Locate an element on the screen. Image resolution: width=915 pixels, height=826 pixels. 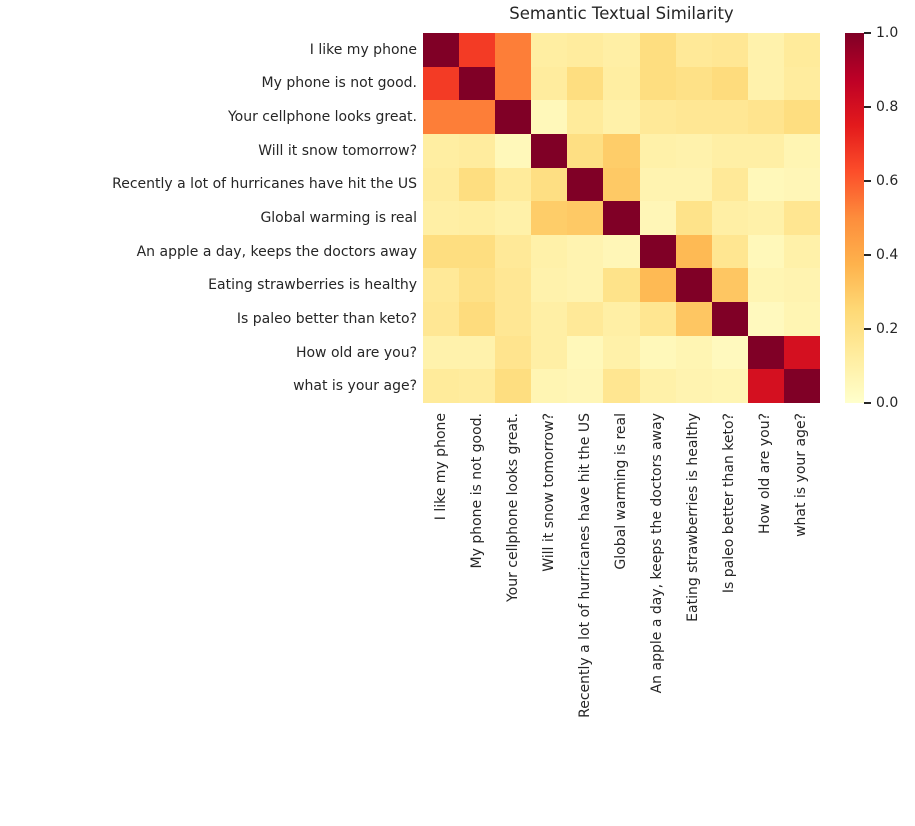
x-tick-label: Global warming is real is located at coordinates (621, 491).